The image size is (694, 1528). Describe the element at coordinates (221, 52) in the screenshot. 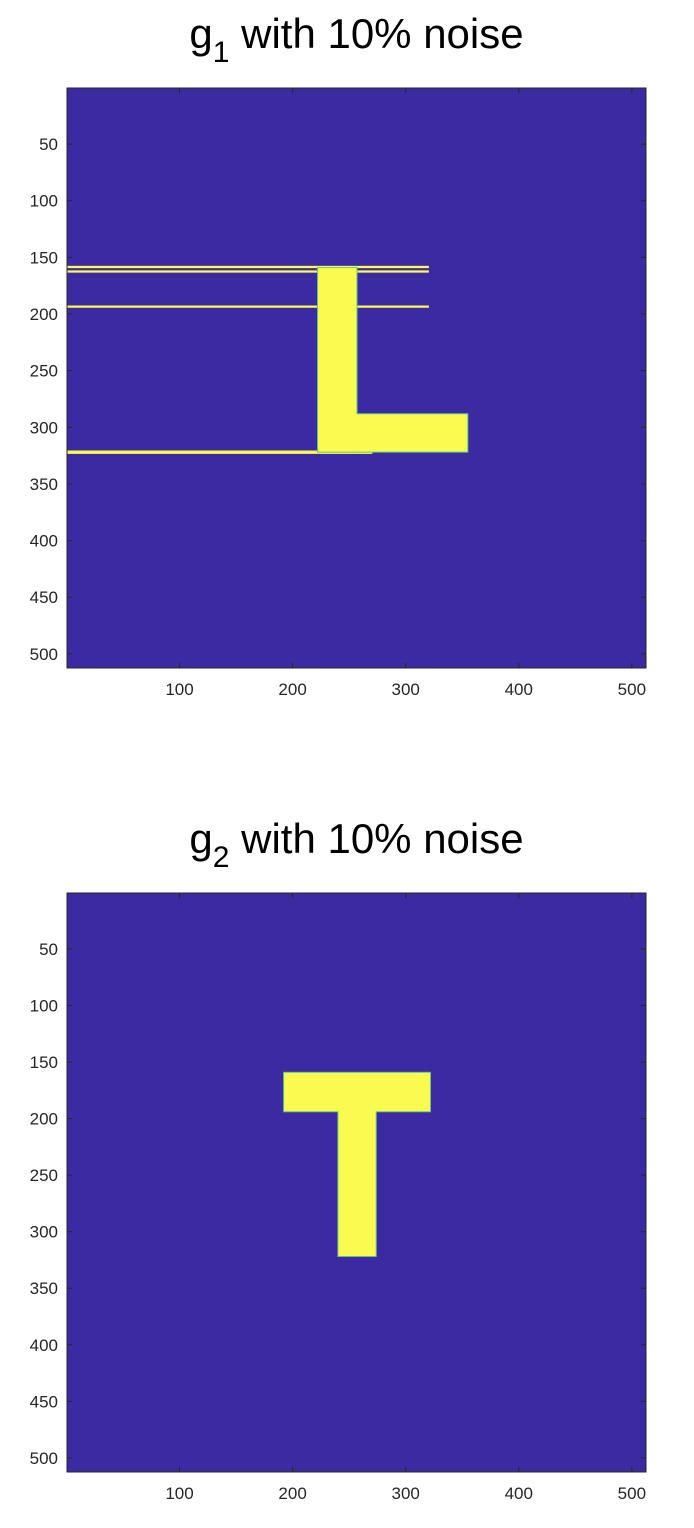

I see `chart-title-subscript: 1` at that location.